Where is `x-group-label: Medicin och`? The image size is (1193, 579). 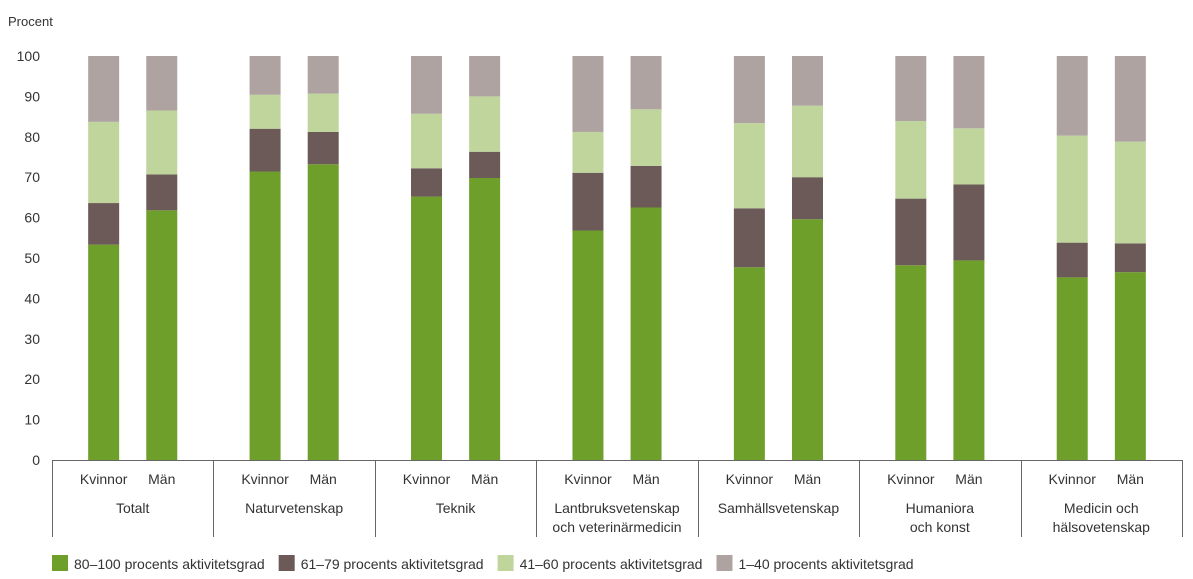
x-group-label: Medicin och is located at coordinates (1101, 508).